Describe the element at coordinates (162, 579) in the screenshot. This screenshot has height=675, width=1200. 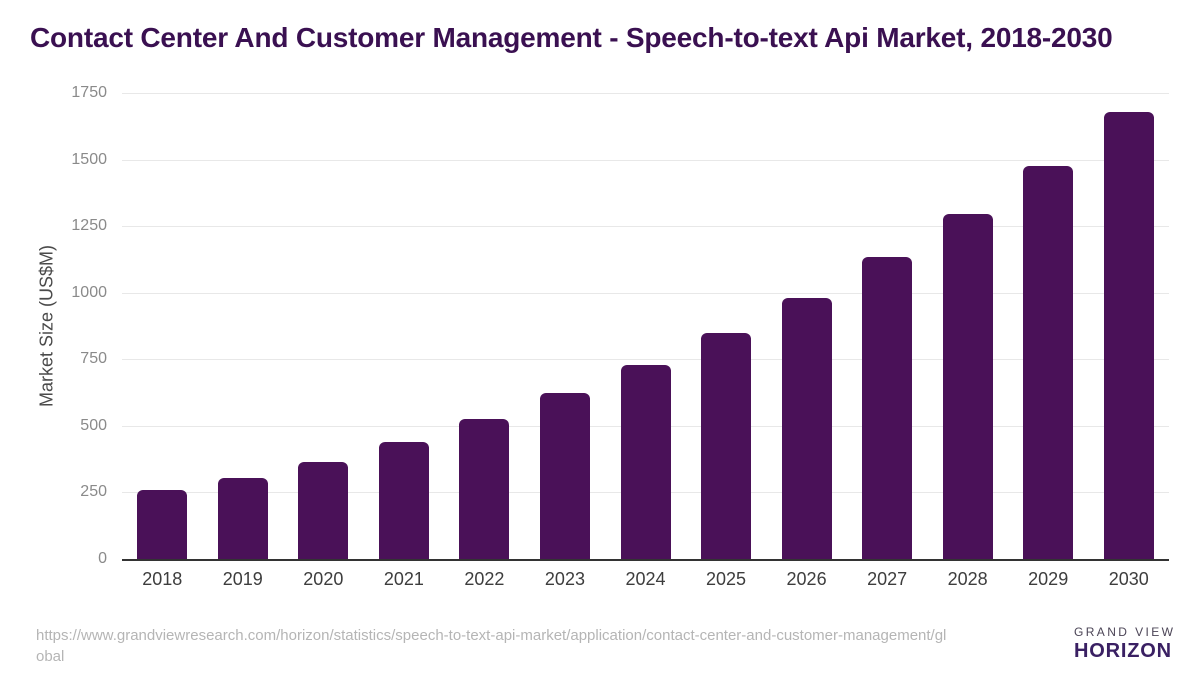
I see `x-tick-label-2018: 2018` at that location.